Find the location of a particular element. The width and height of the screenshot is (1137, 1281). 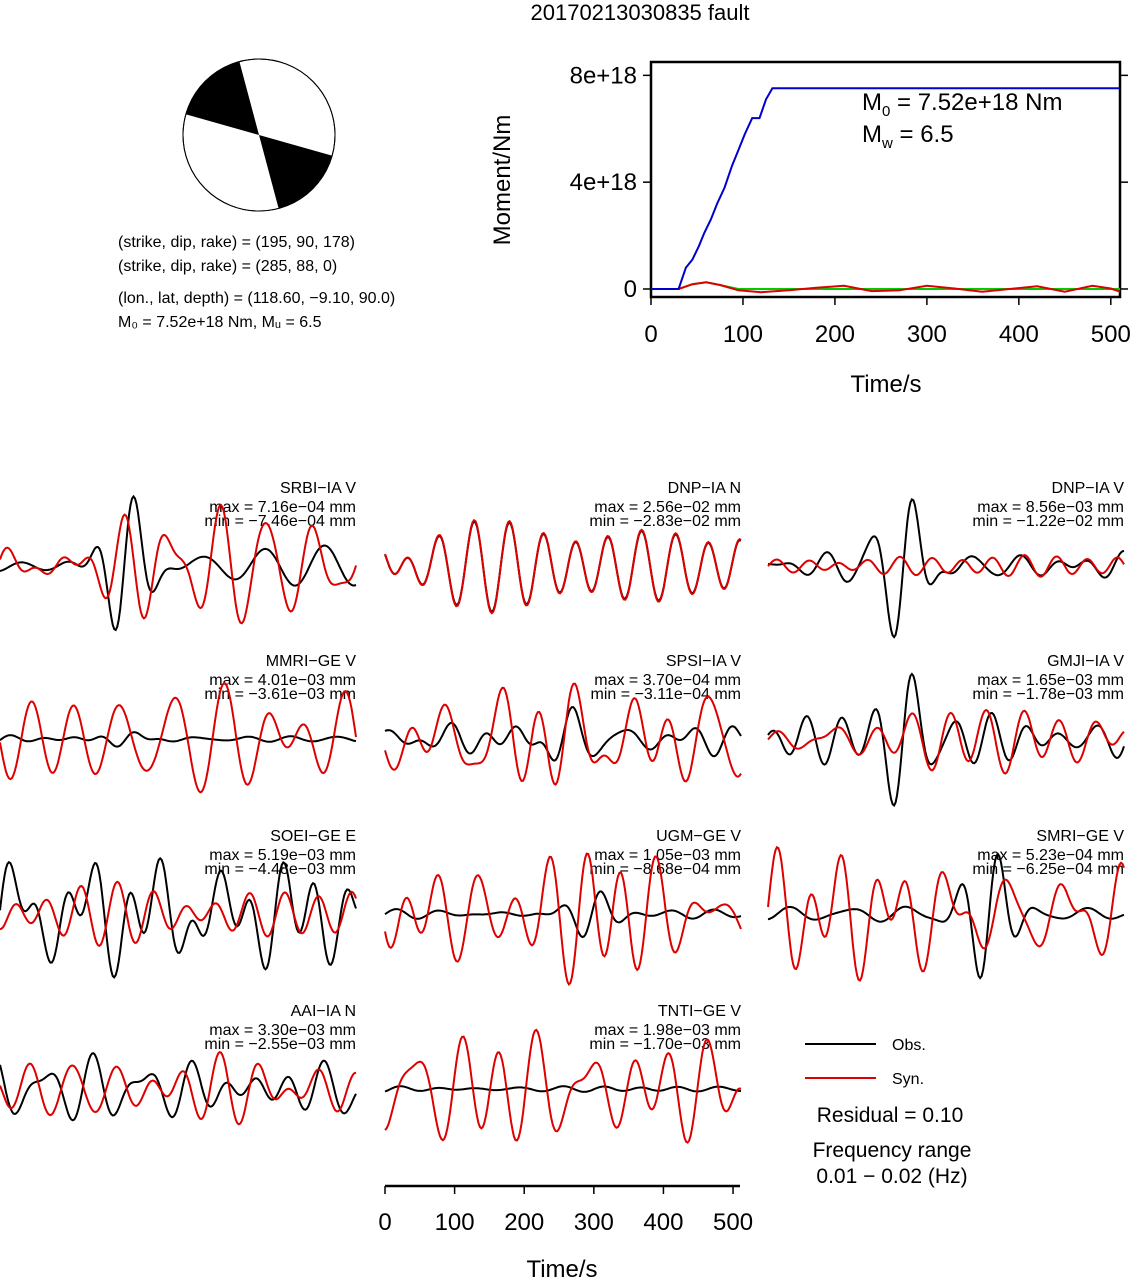

max-amplitude: max = 1.65e−03 mm is located at coordinates (1050, 680).